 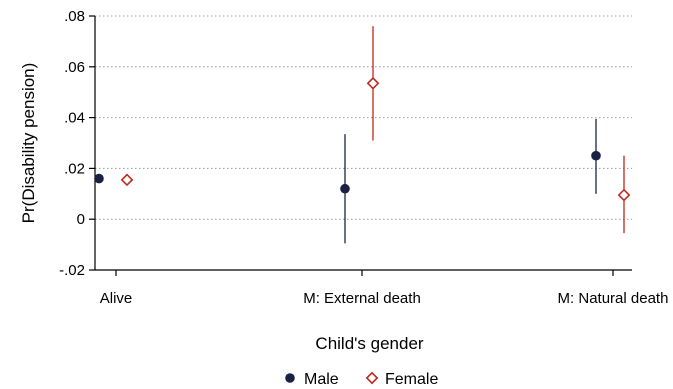 What do you see at coordinates (321, 379) in the screenshot?
I see `legend-male-label: Male` at bounding box center [321, 379].